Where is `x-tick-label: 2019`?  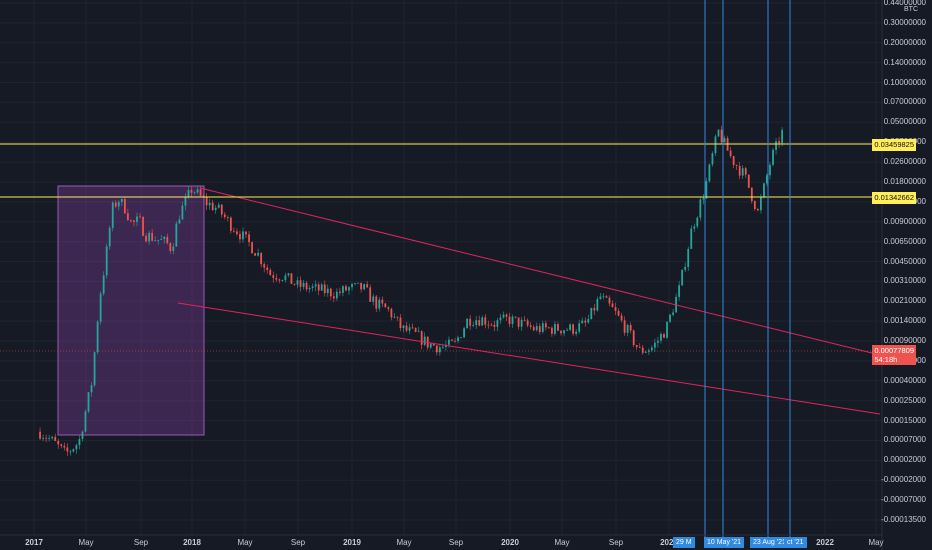 x-tick-label: 2019 is located at coordinates (352, 542).